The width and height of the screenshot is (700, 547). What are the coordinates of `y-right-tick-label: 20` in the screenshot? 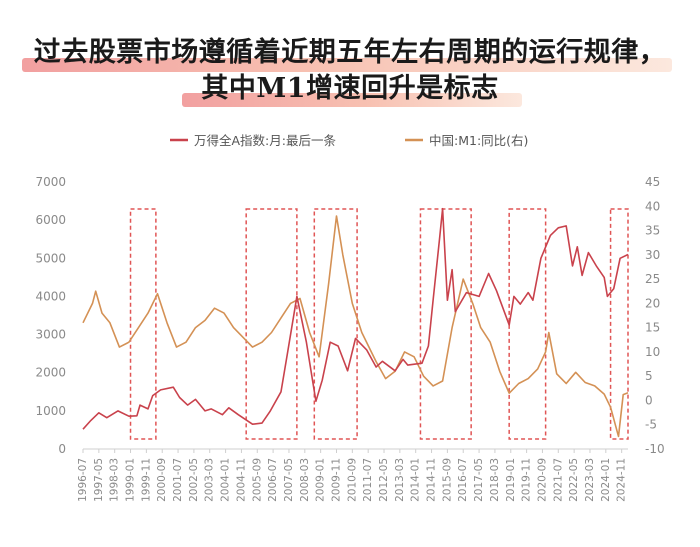 It's located at (652, 303).